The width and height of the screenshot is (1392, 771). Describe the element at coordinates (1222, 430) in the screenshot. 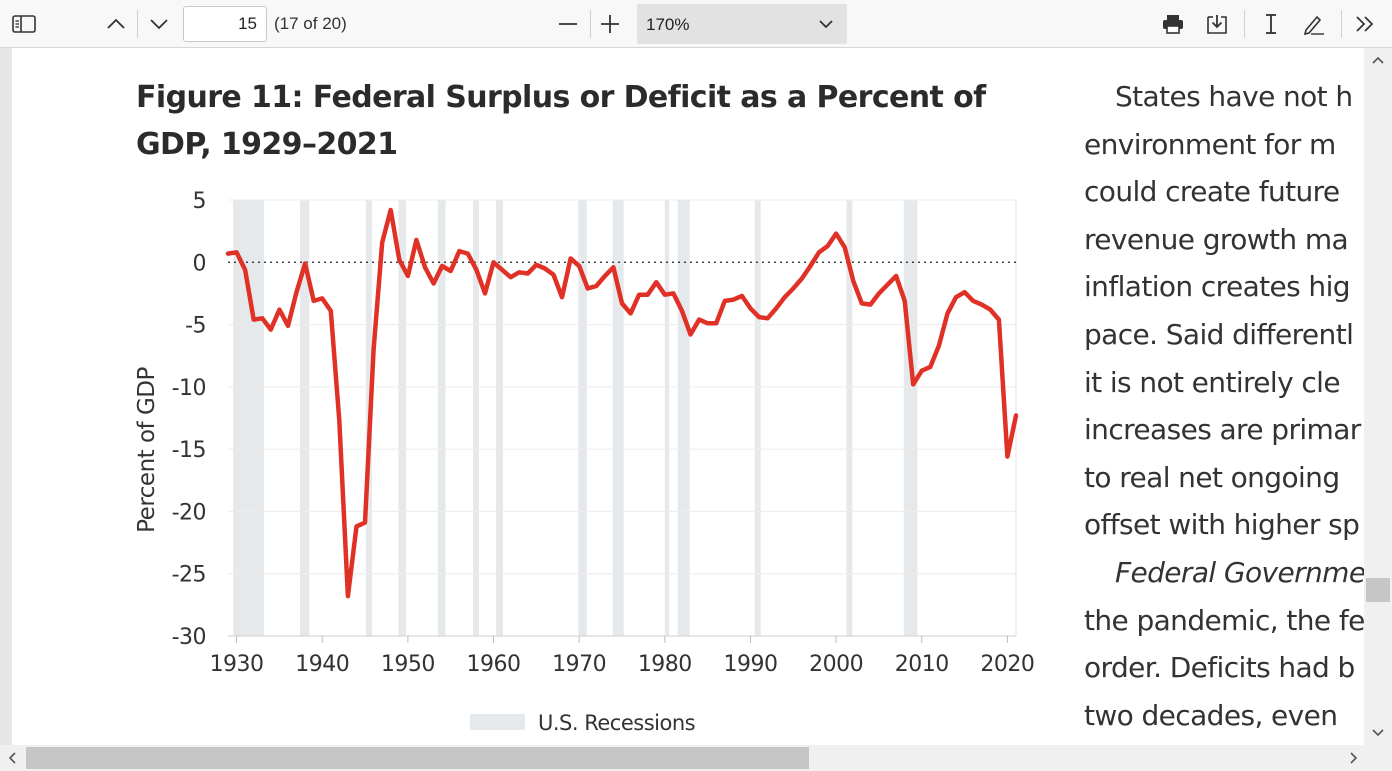

I see `body-line: increases are primar` at that location.